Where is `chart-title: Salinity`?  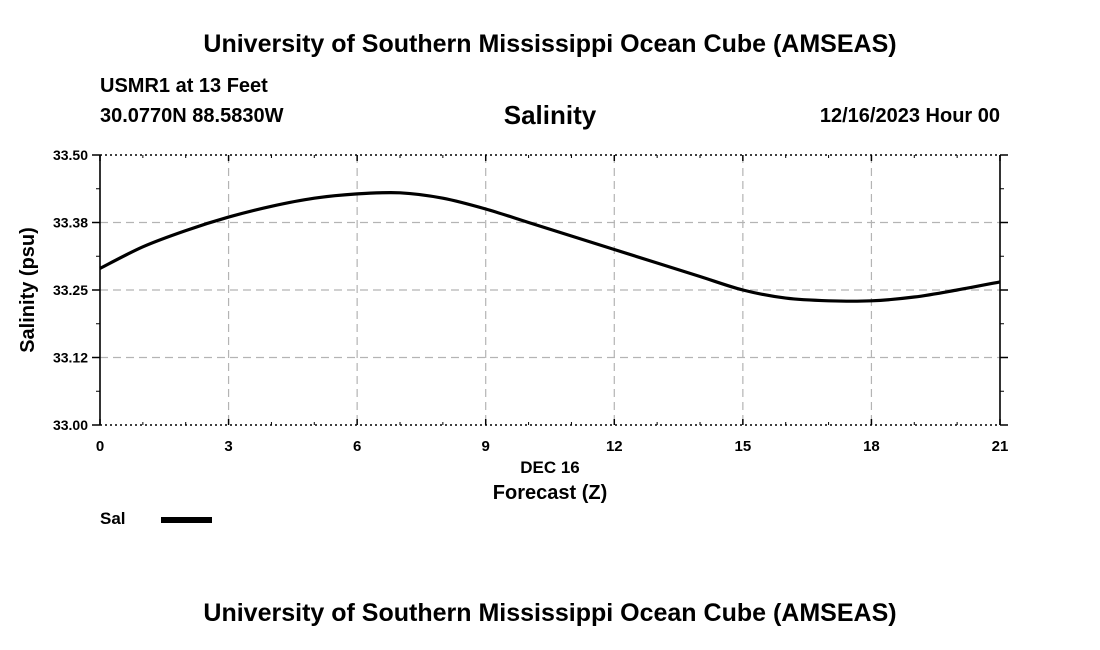
chart-title: Salinity is located at coordinates (550, 115).